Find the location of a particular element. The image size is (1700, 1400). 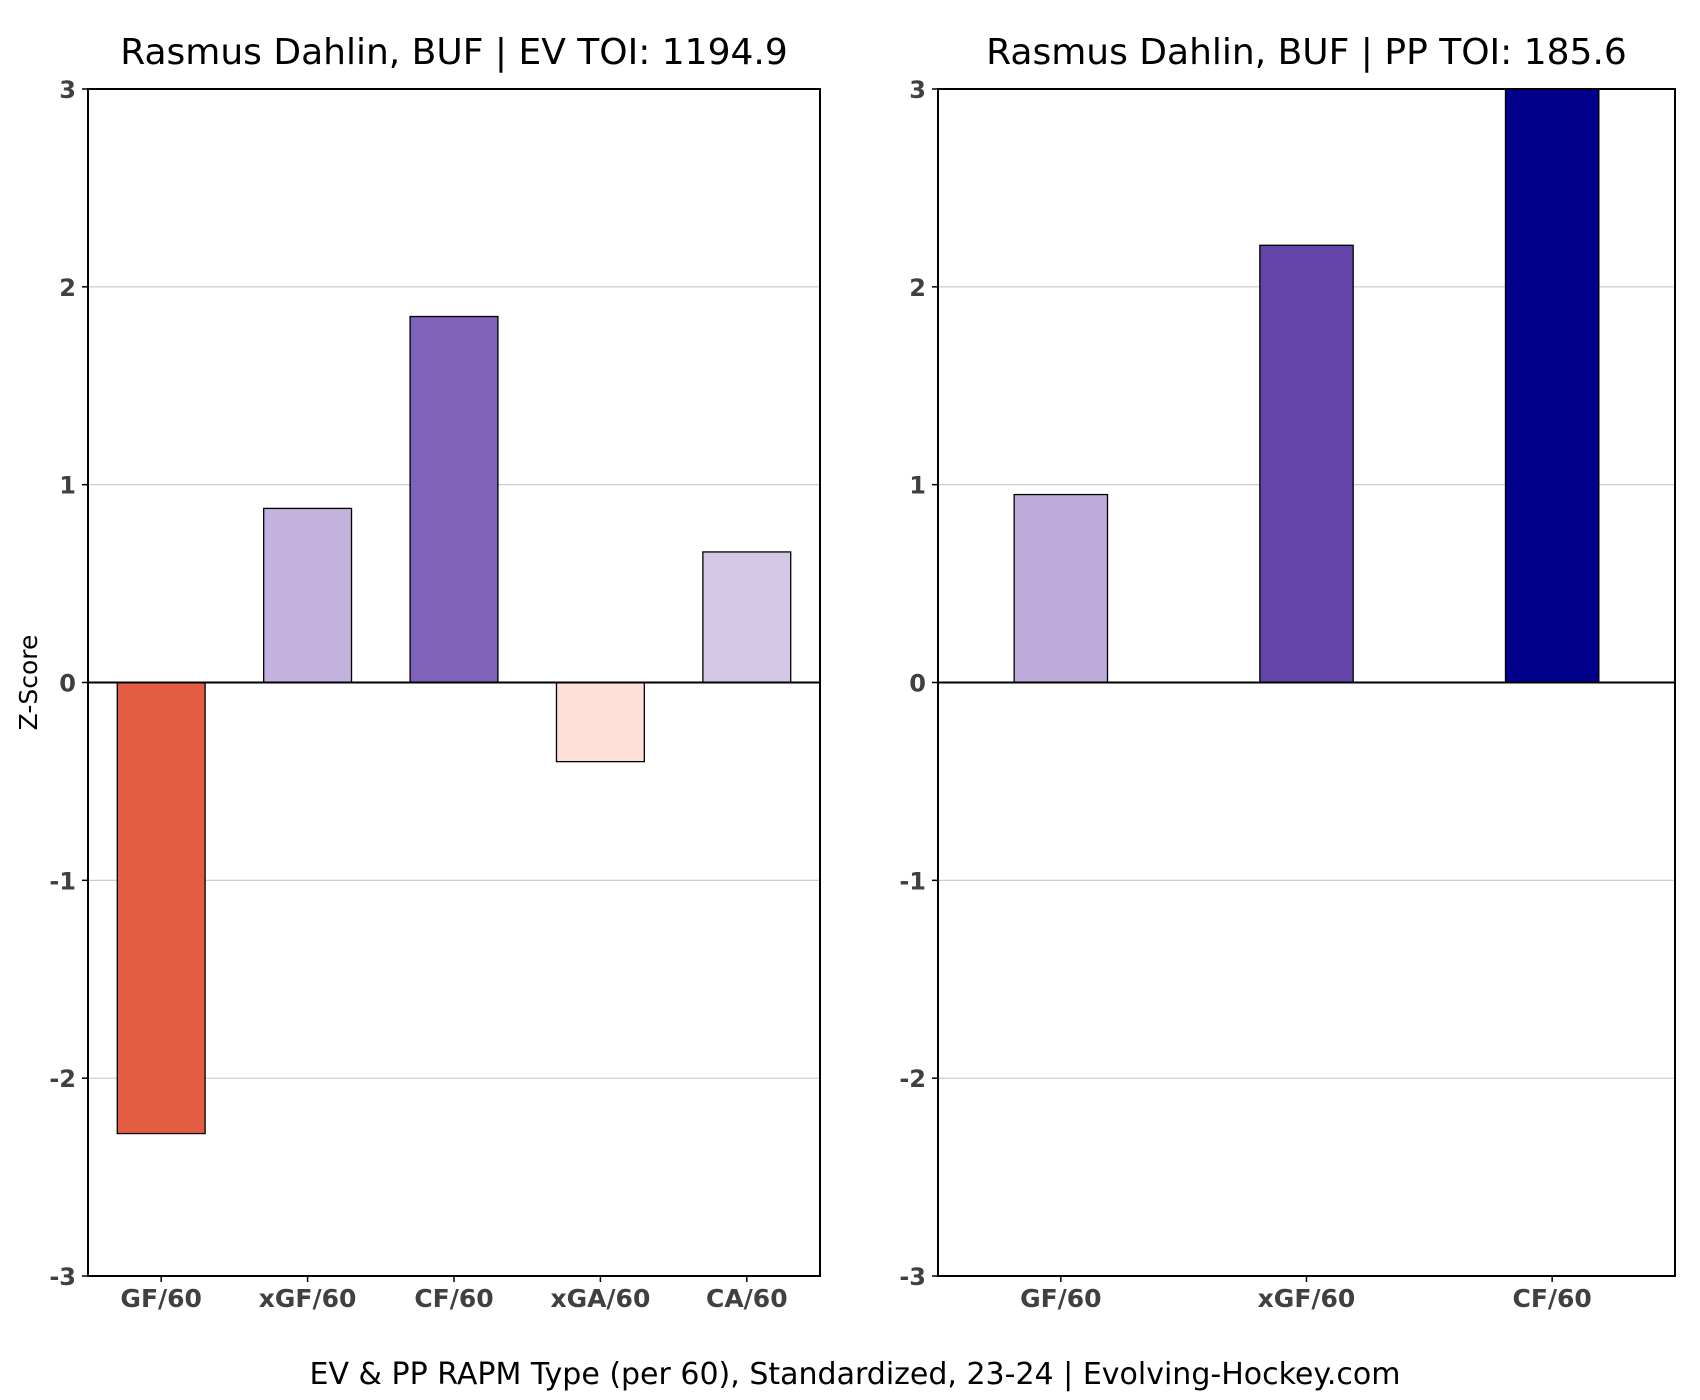

x-tick-label: xGA/60 is located at coordinates (600, 1298).